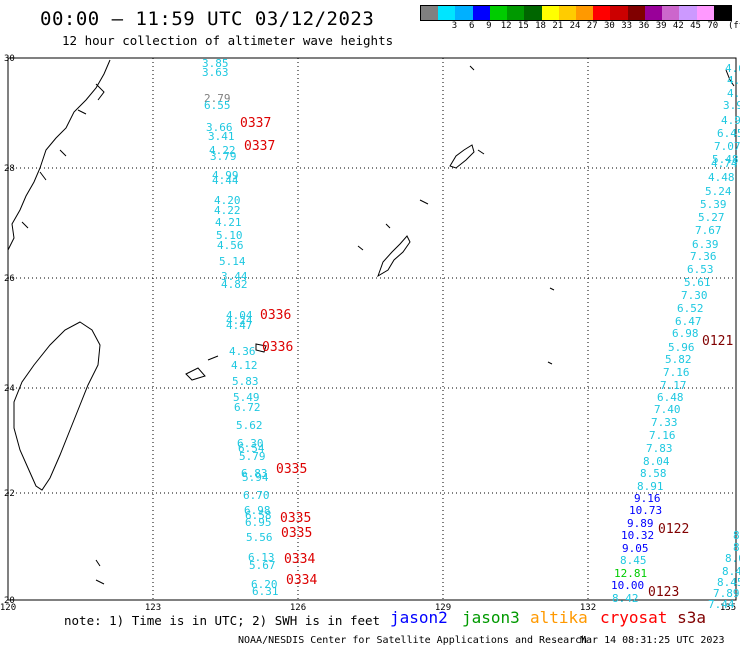 The width and height of the screenshot is (740, 650). Describe the element at coordinates (728, 133) in the screenshot. I see `wave-height-value: 6.45` at that location.